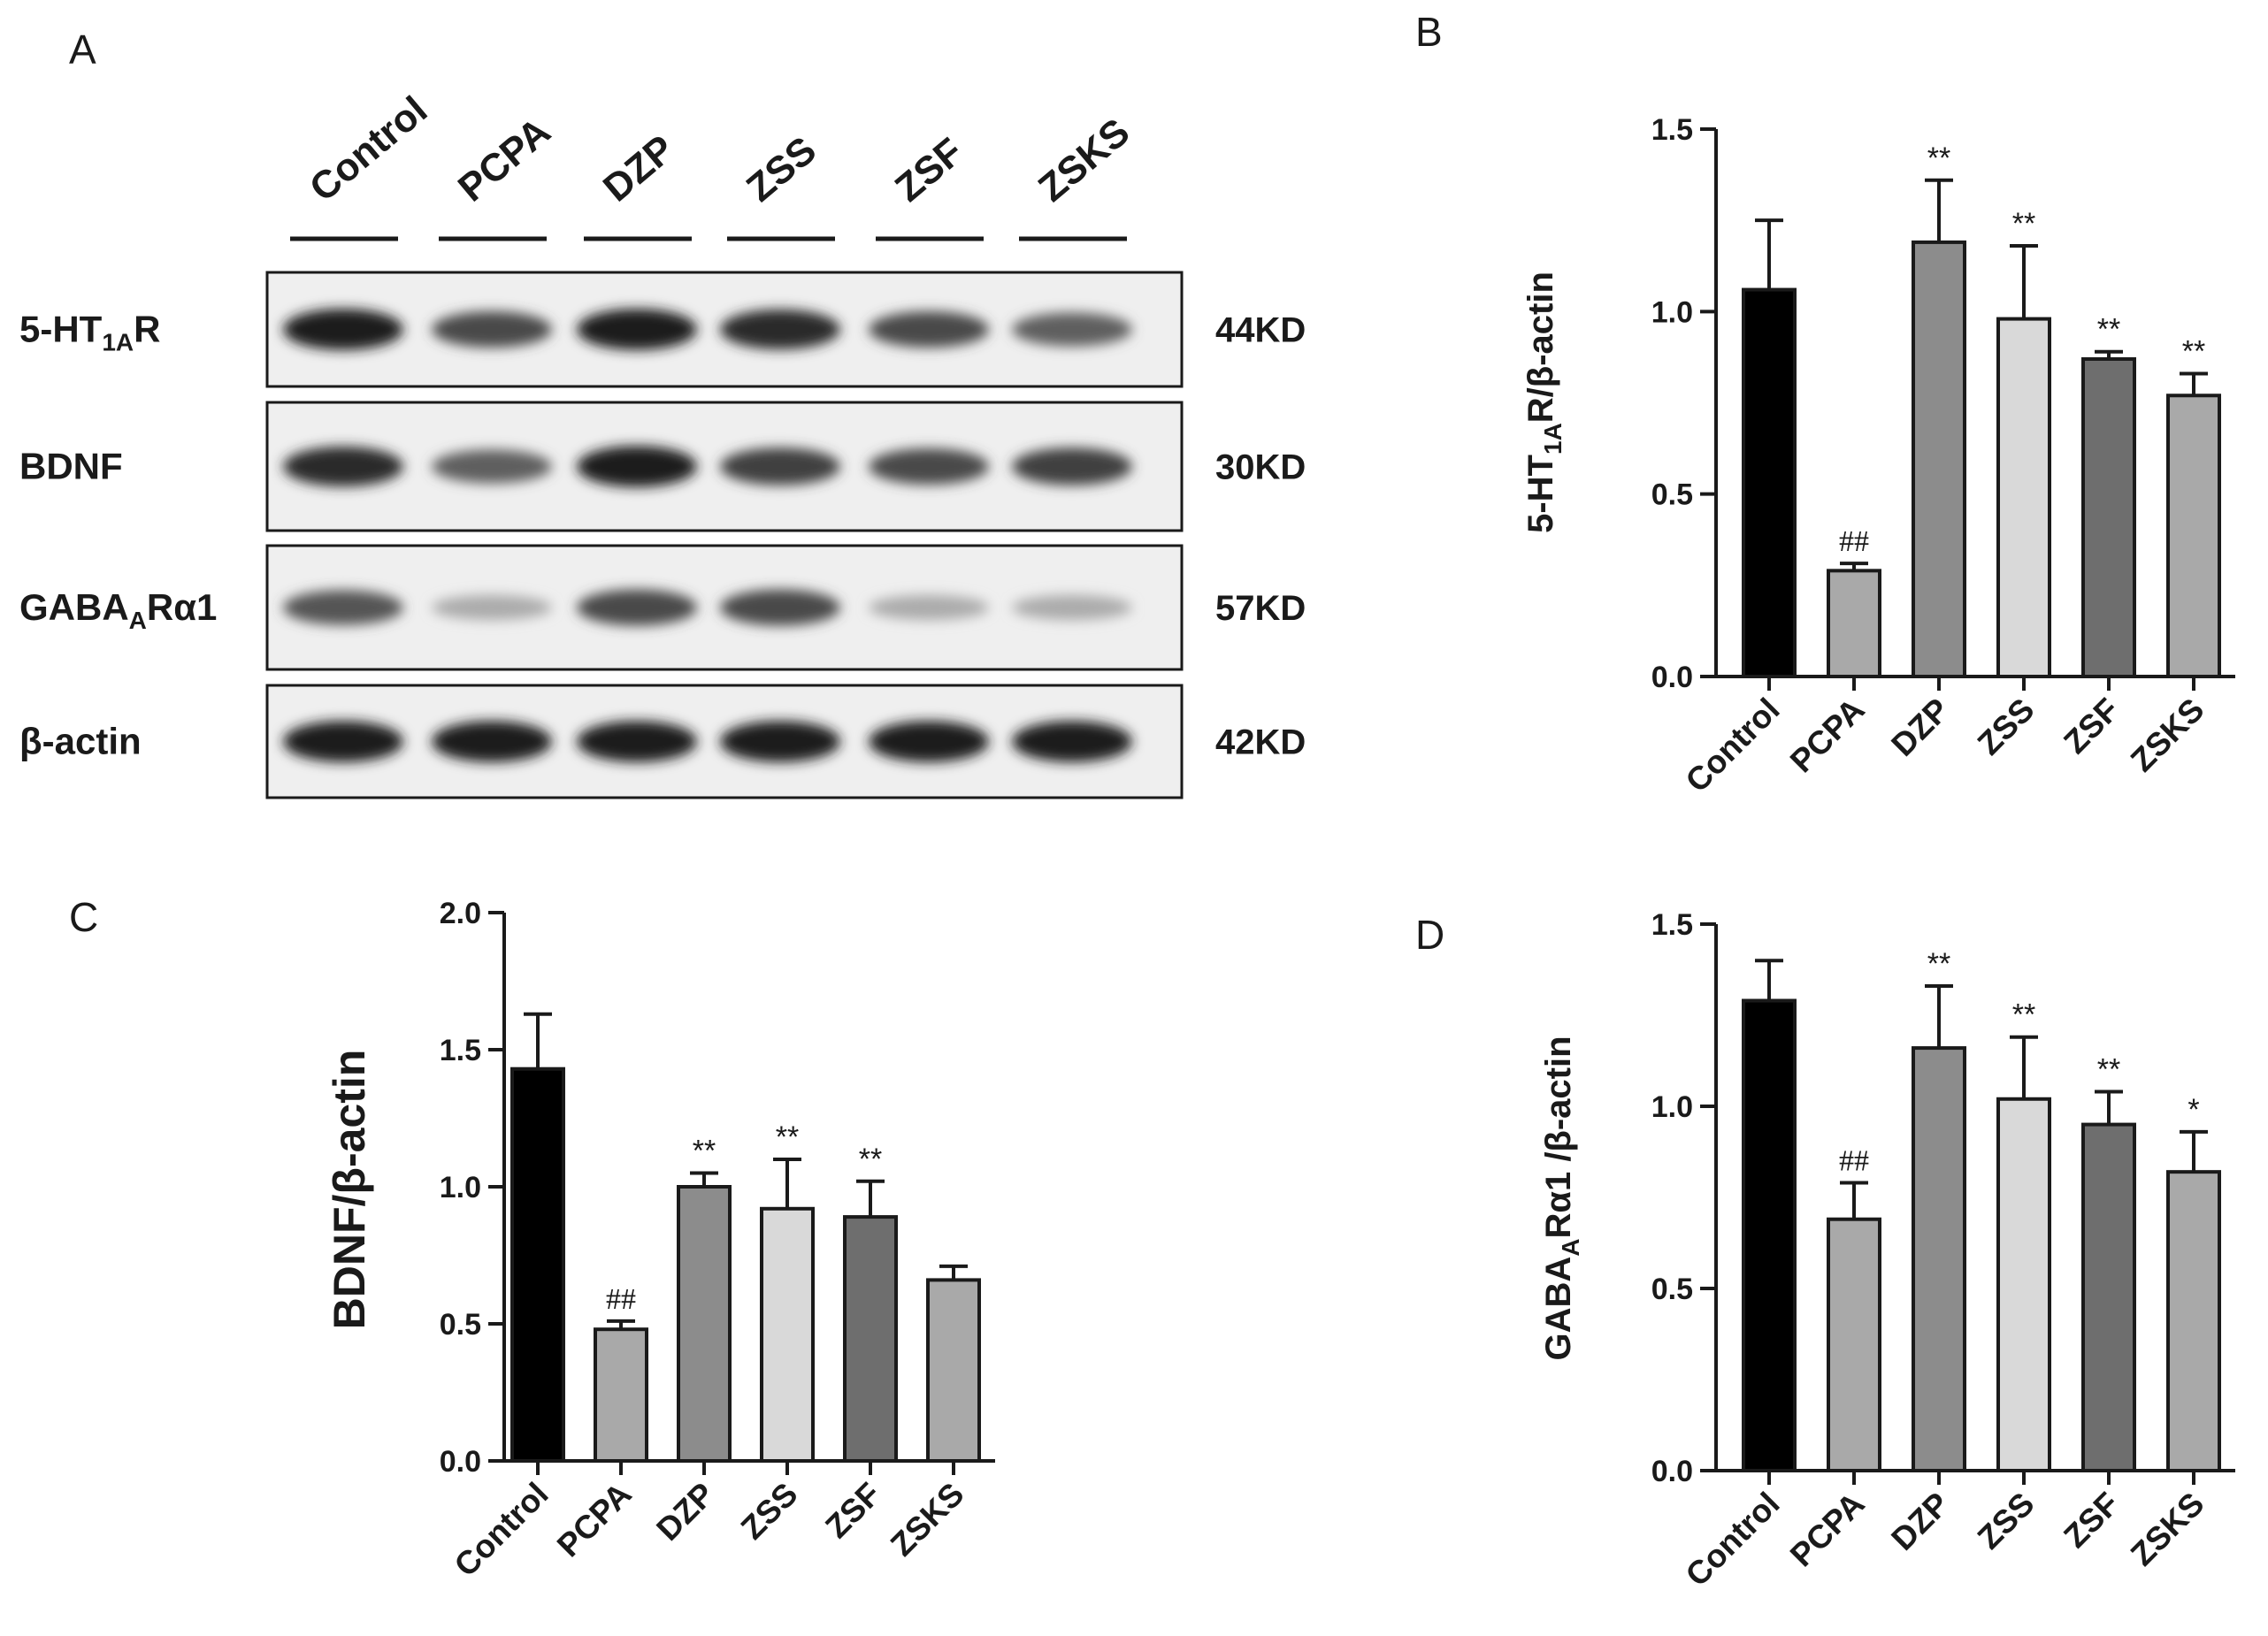  I want to click on y-axis-label: BDNF/β-actin, so click(350, 1190).